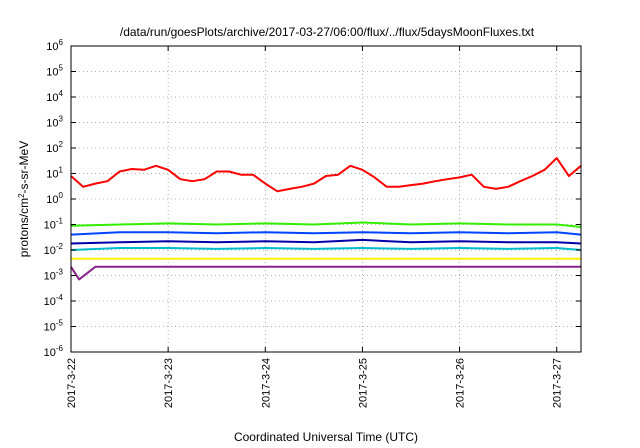 Image resolution: width=640 pixels, height=448 pixels. I want to click on y-tick-label: 10², so click(54, 147).